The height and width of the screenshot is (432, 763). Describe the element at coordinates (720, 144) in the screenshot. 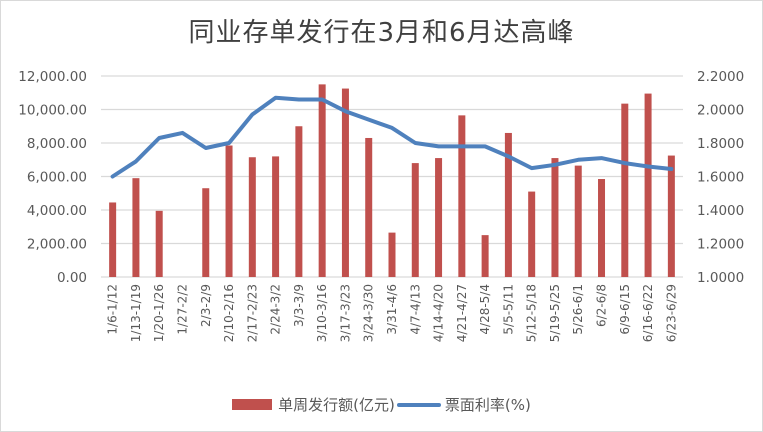

I see `right-axis-tick: 1.8000` at that location.